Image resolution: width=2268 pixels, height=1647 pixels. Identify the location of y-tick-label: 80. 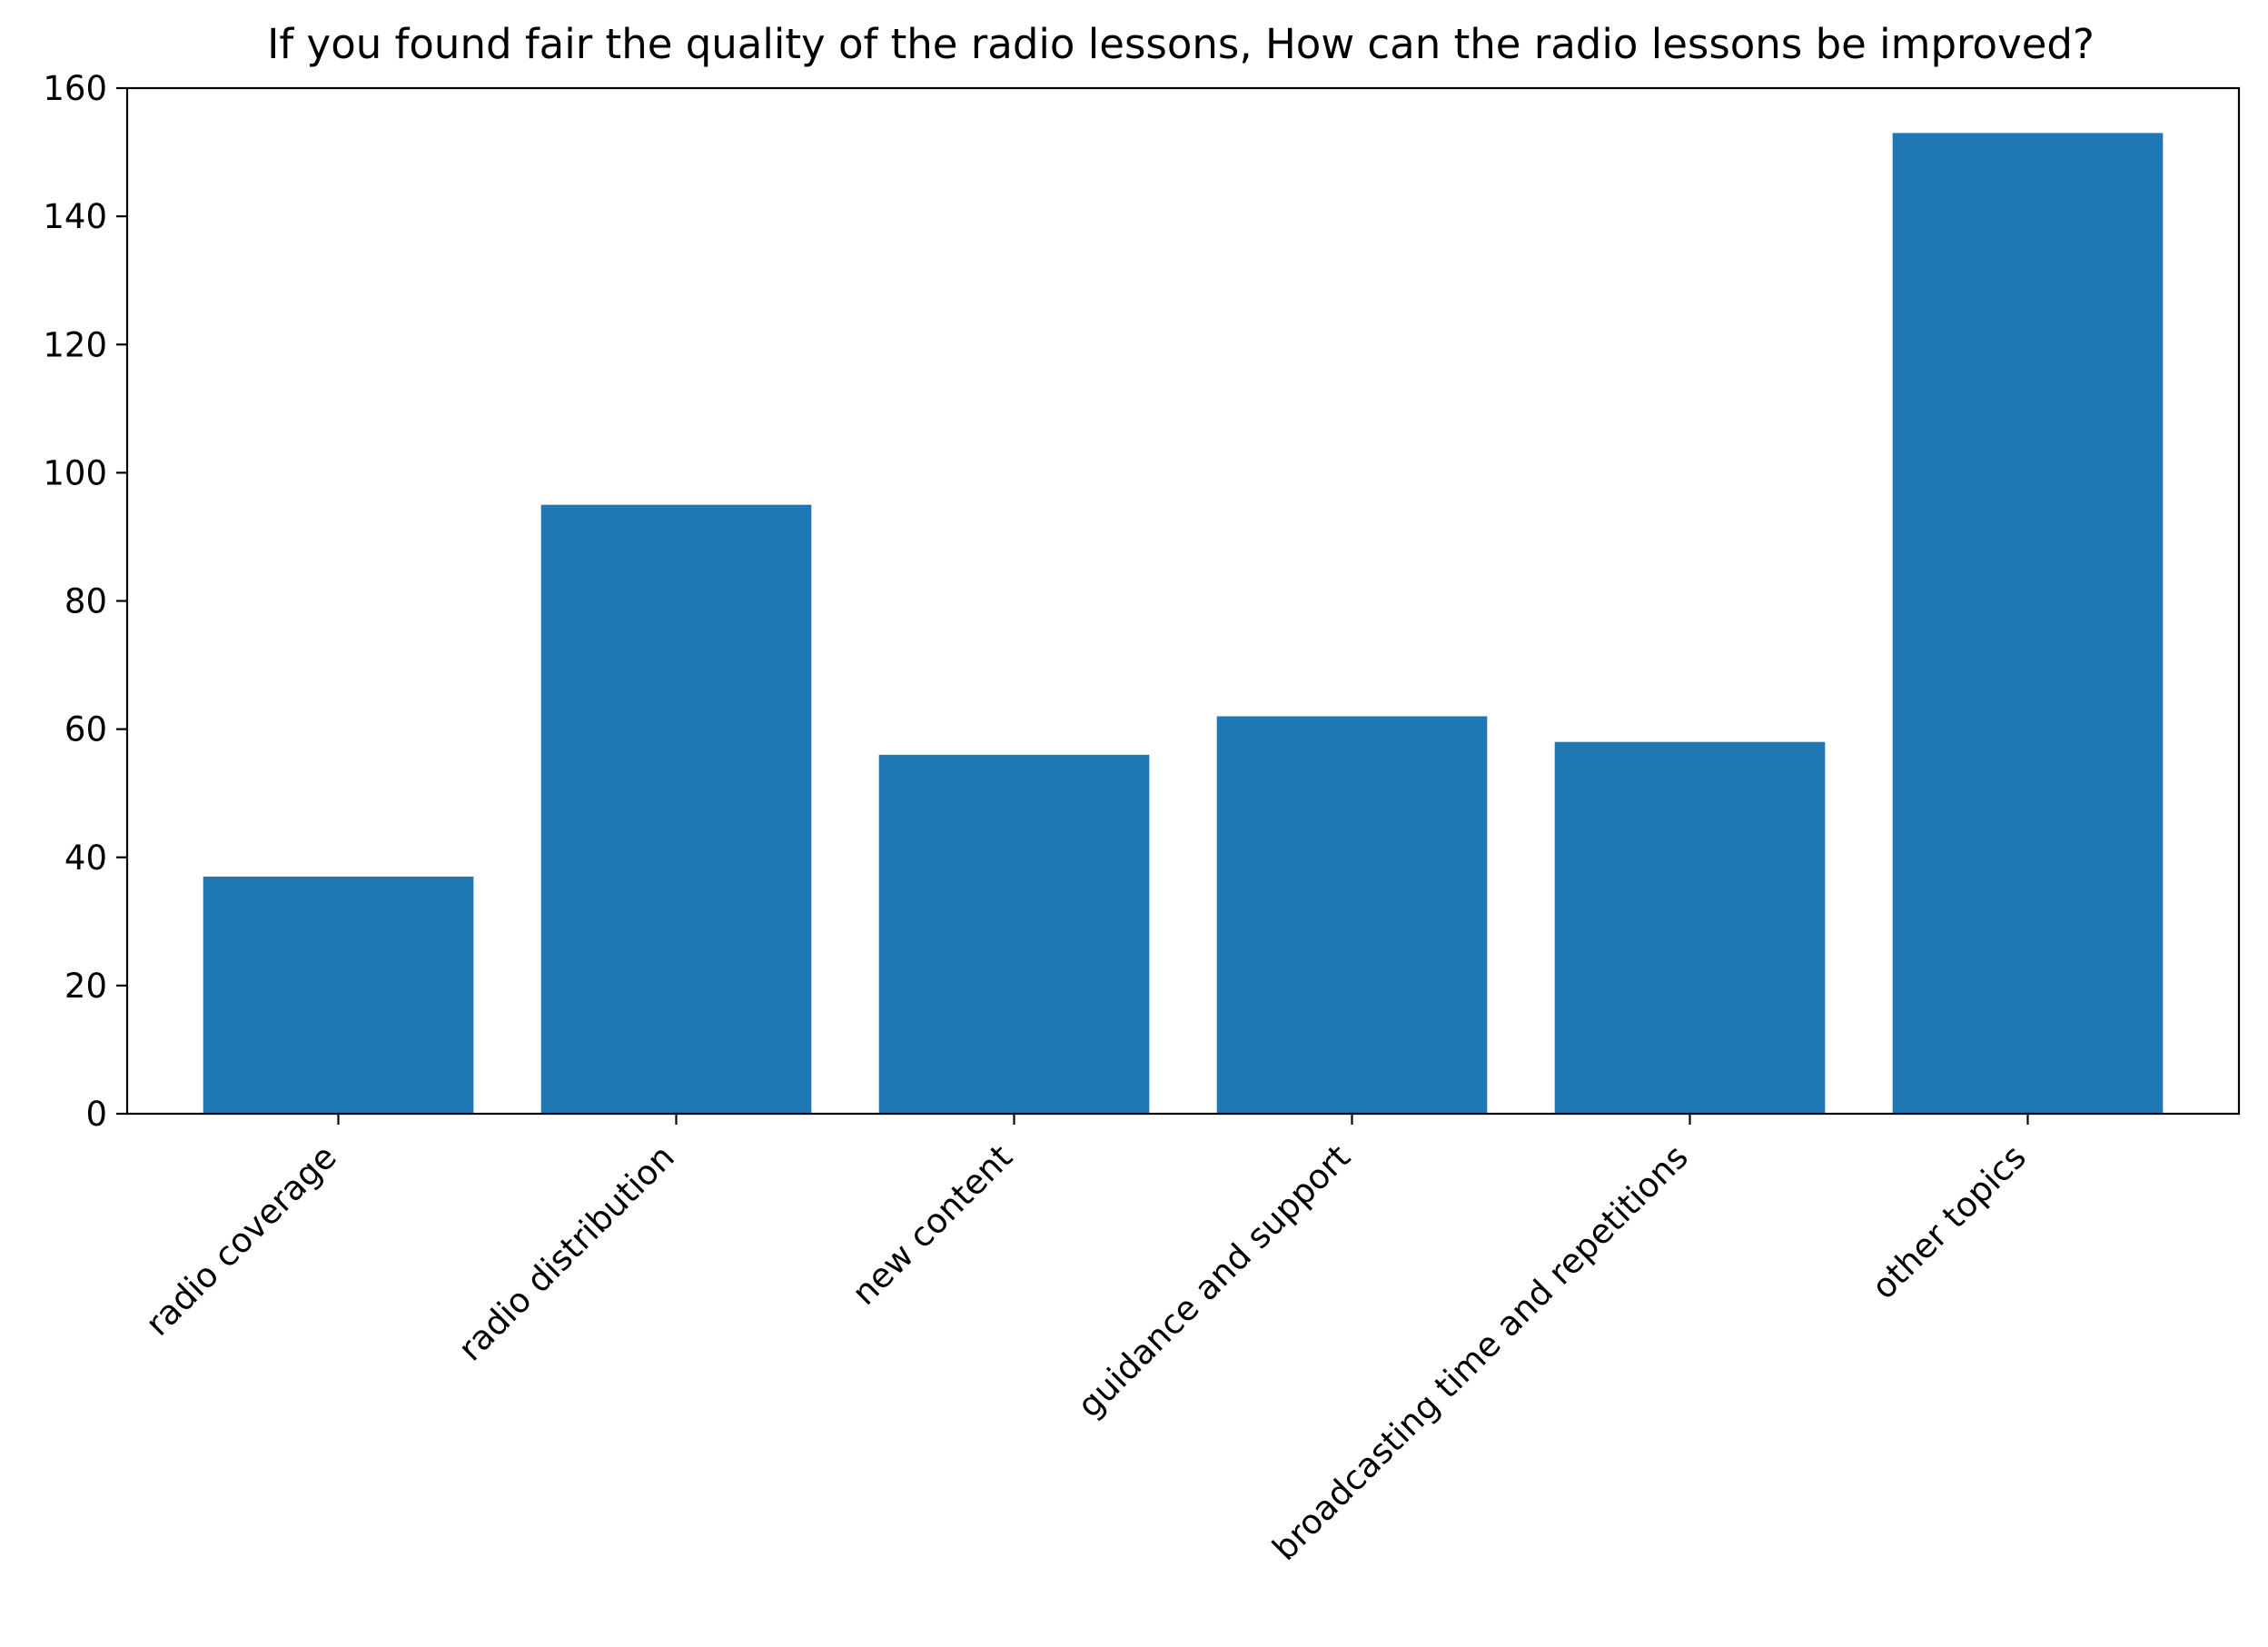
(85, 601).